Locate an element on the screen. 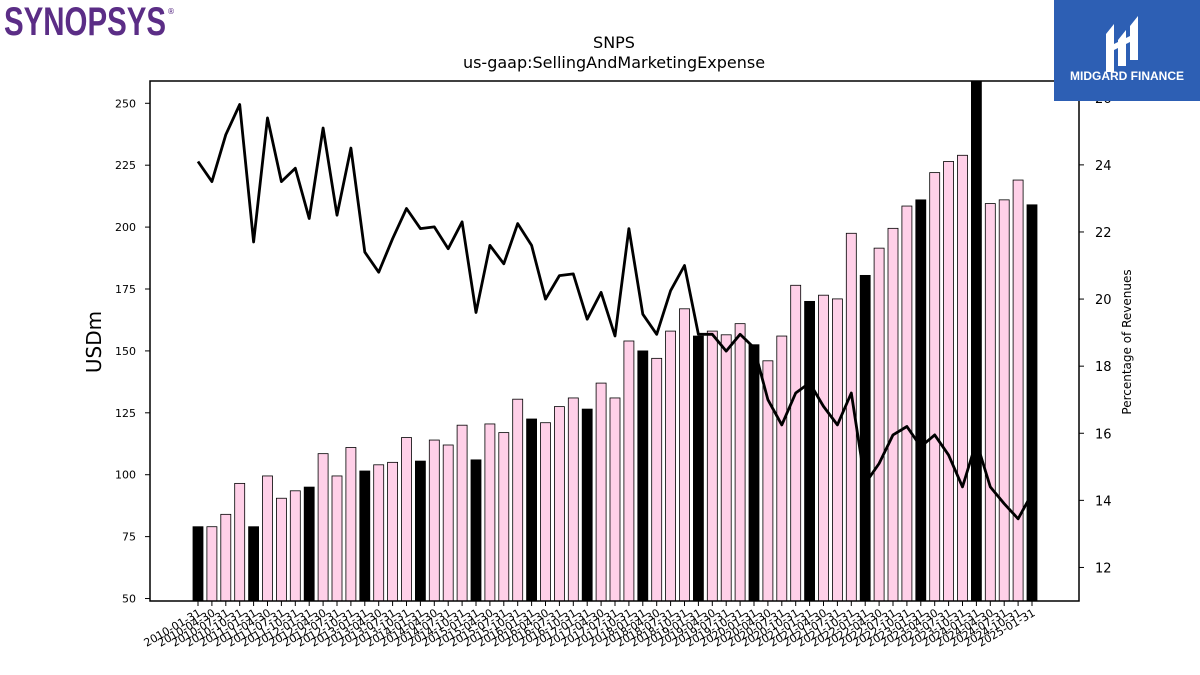 This screenshot has height=675, width=1200. y-tick-label-75: 75 is located at coordinates (129, 537).